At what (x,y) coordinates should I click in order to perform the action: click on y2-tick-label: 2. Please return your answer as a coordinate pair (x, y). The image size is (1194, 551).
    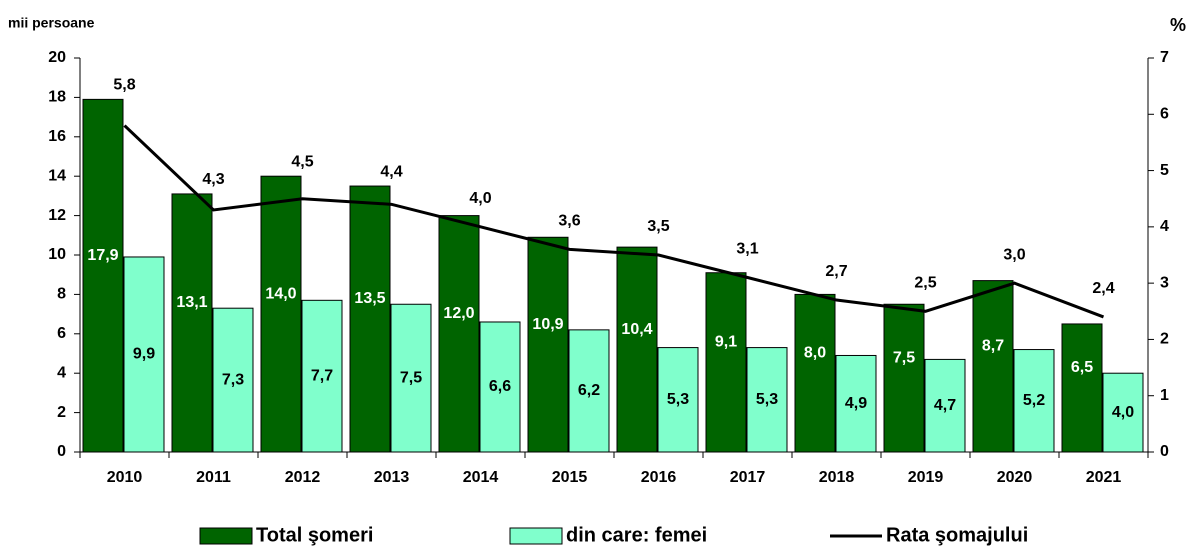
    Looking at the image, I should click on (1164, 339).